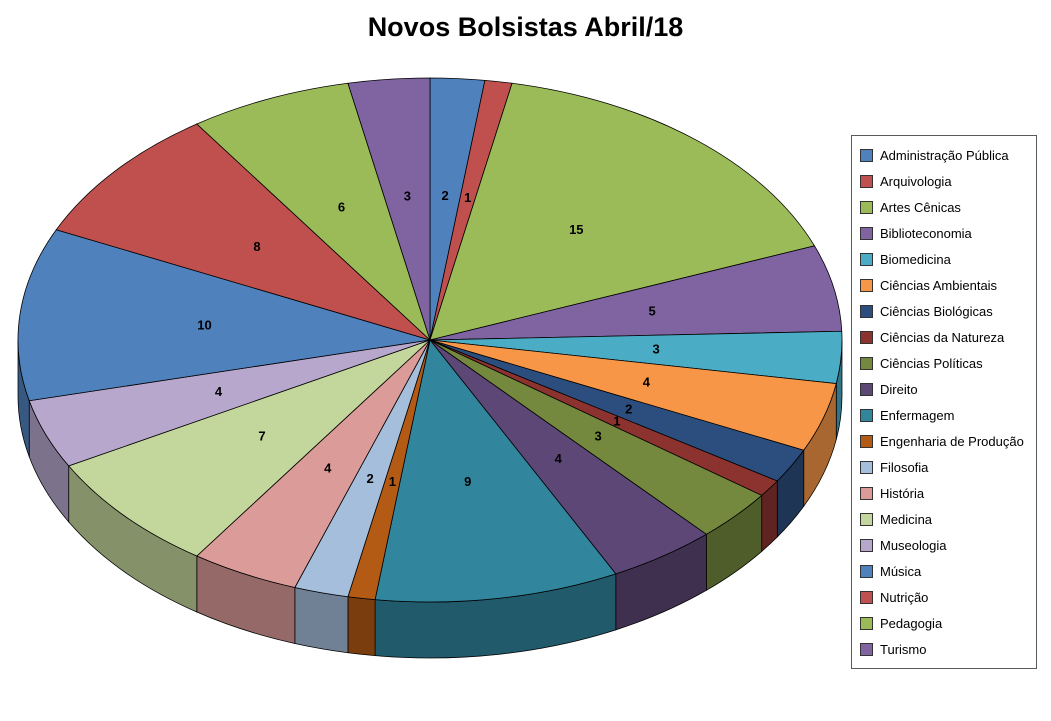 This screenshot has width=1051, height=721. Describe the element at coordinates (920, 207) in the screenshot. I see `legend-label-artes-cenicas: Artes Cênicas` at that location.